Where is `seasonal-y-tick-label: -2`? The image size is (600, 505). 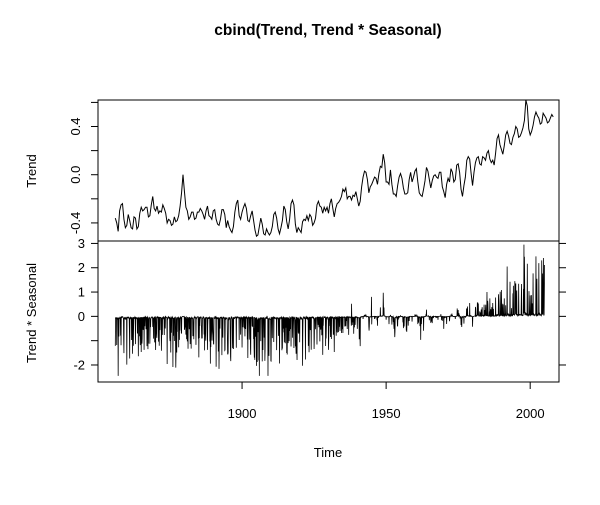
seasonal-y-tick-label: -2 is located at coordinates (79, 364).